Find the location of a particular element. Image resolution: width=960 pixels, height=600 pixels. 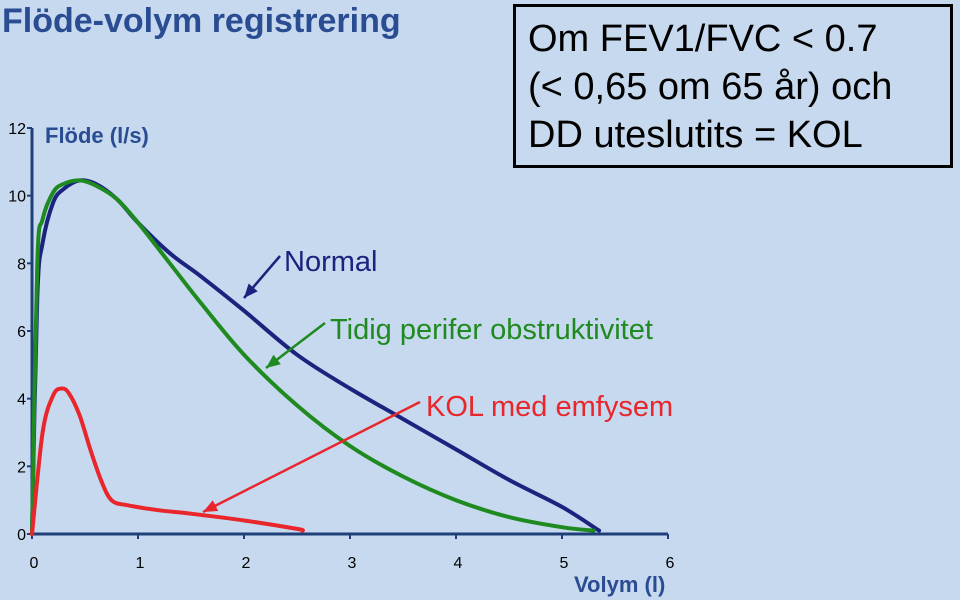

annotation-copd-emphysema-label: KOL med emfysem is located at coordinates (549, 407).